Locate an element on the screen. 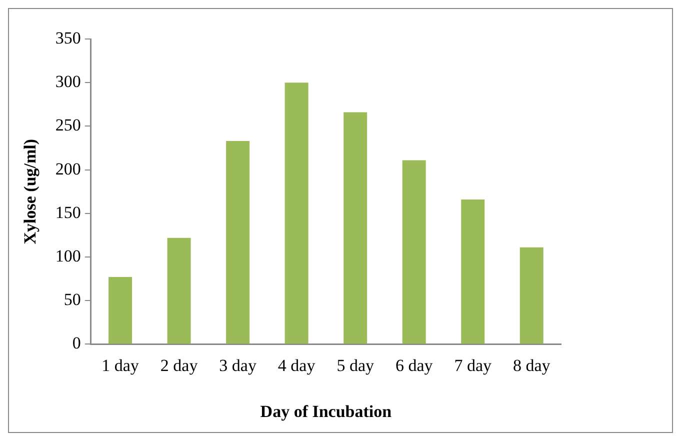 The image size is (683, 443). x-tick-label: 5 day is located at coordinates (355, 365).